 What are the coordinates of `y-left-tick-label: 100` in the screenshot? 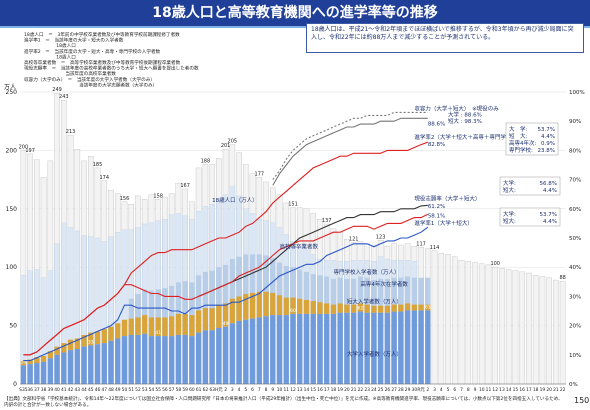 It's located at (12, 267).